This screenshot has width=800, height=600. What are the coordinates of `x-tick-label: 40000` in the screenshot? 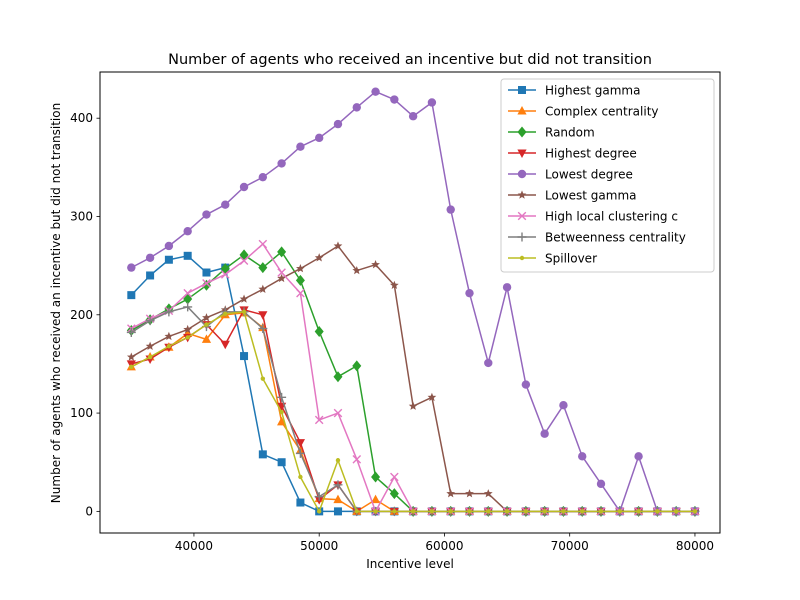 It's located at (194, 546).